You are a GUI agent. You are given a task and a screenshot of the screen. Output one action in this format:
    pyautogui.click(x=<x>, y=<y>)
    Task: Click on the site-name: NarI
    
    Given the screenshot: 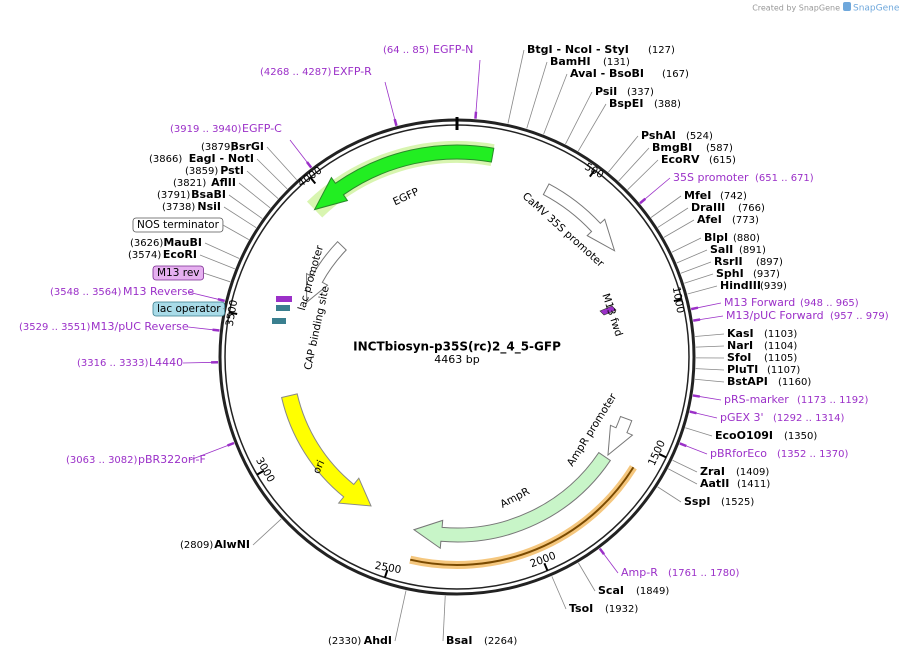 What is the action you would take?
    pyautogui.click(x=740, y=345)
    